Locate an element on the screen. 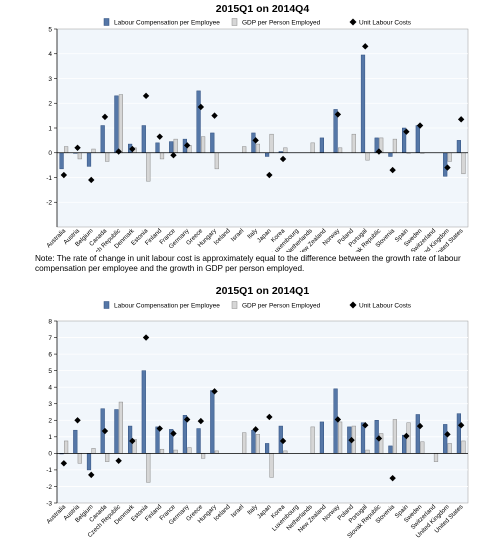 The height and width of the screenshot is (540, 478). chart1-bar-gdp-per-person-employed-finland is located at coordinates (162, 156).